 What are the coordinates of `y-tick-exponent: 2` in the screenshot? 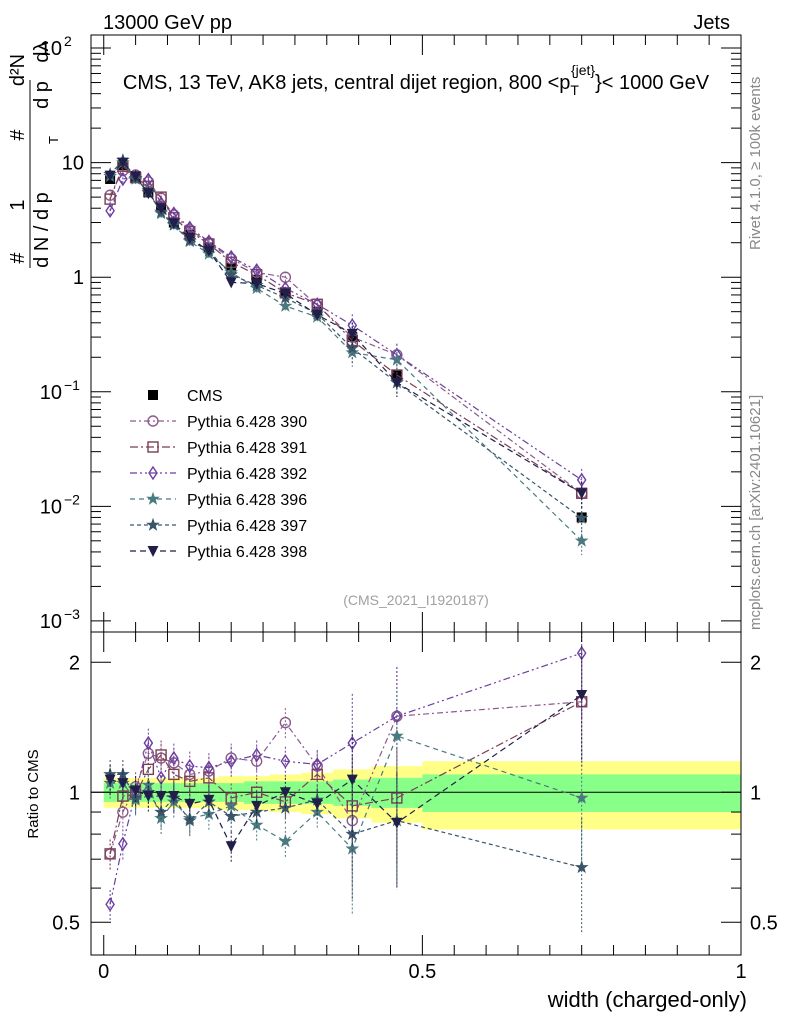 It's located at (68, 41).